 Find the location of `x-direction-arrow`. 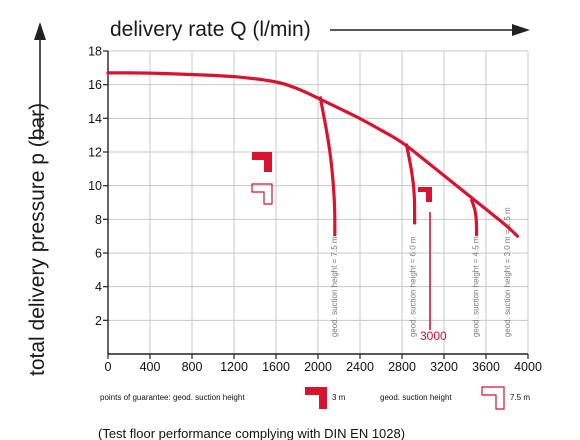

x-direction-arrow is located at coordinates (430, 30).